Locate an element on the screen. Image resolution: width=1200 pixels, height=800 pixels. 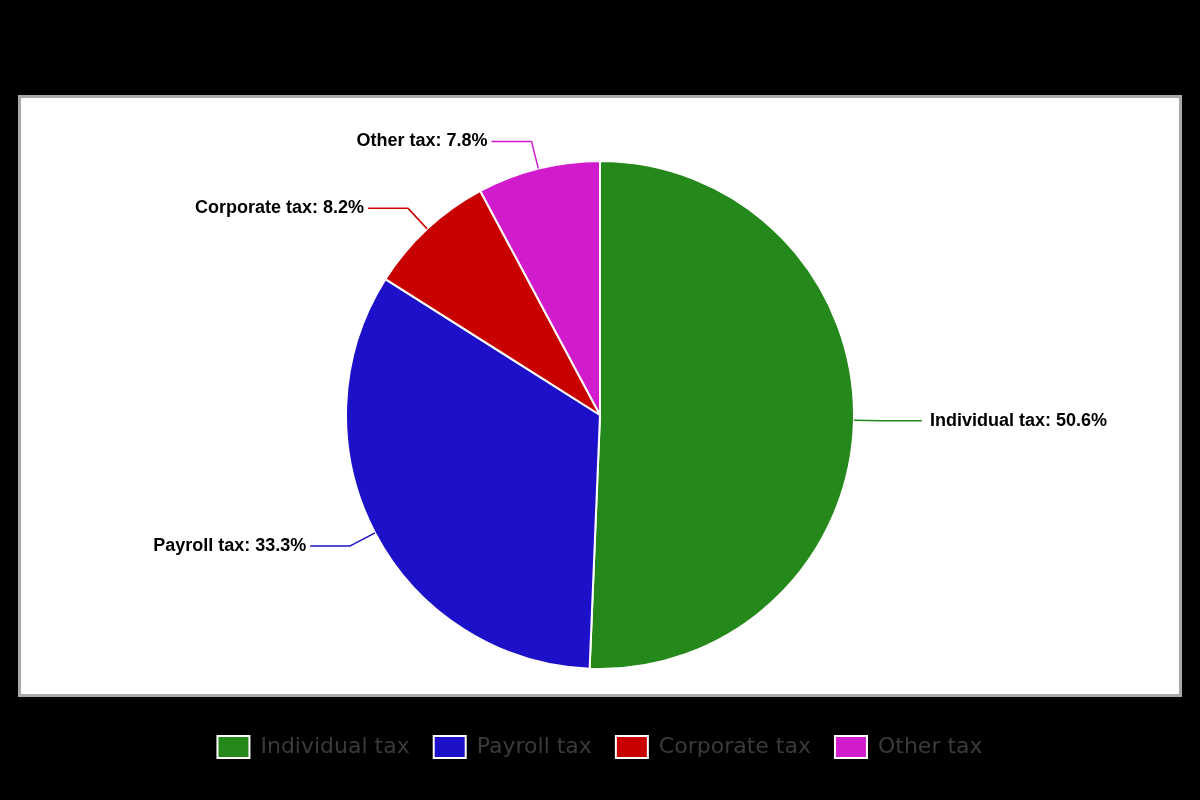
legend-label: Payroll tax is located at coordinates (534, 745).